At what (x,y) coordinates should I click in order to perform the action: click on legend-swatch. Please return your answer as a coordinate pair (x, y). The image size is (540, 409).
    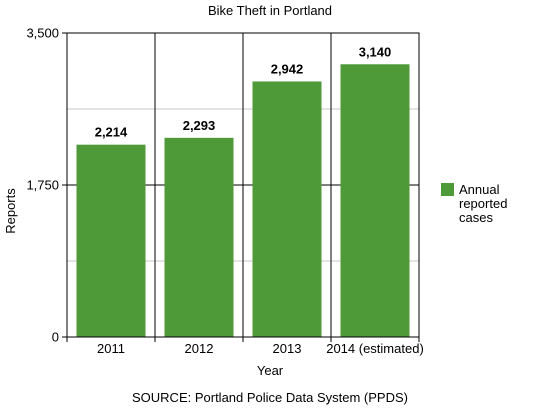
    Looking at the image, I should click on (447, 189).